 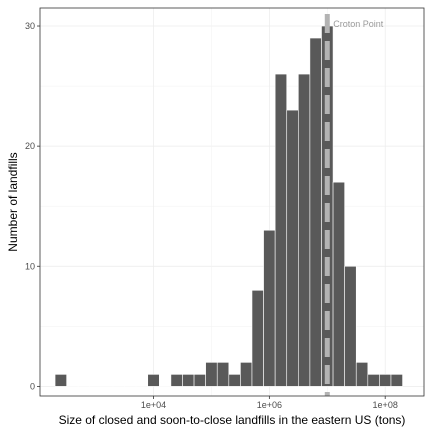 What do you see at coordinates (30, 266) in the screenshot?
I see `y-tick-label: 10` at bounding box center [30, 266].